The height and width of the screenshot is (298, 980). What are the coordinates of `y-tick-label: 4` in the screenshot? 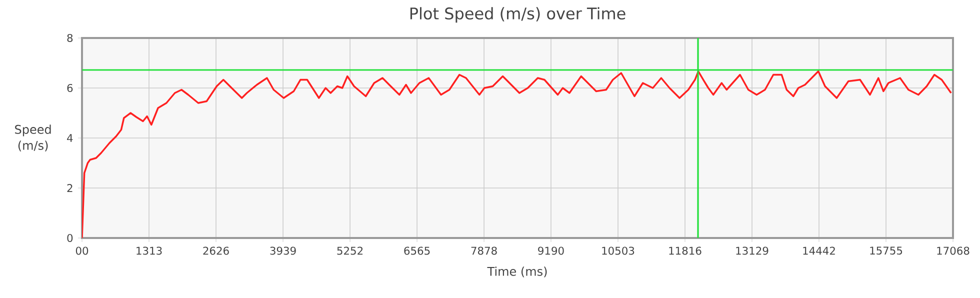 It's located at (70, 138).